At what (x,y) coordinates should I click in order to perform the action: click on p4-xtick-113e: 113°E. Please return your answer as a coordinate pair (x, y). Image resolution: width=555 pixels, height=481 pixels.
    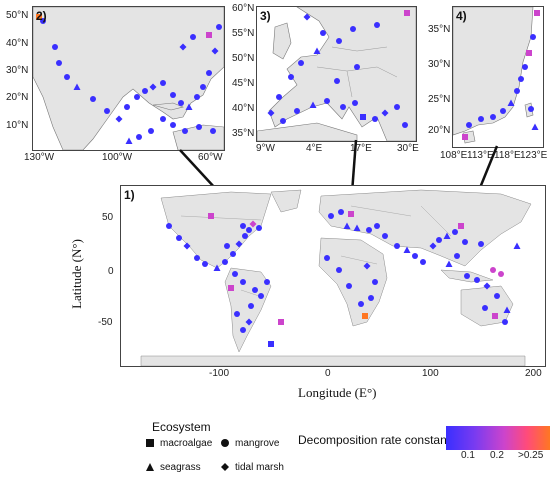
    Looking at the image, I should click on (480, 155).